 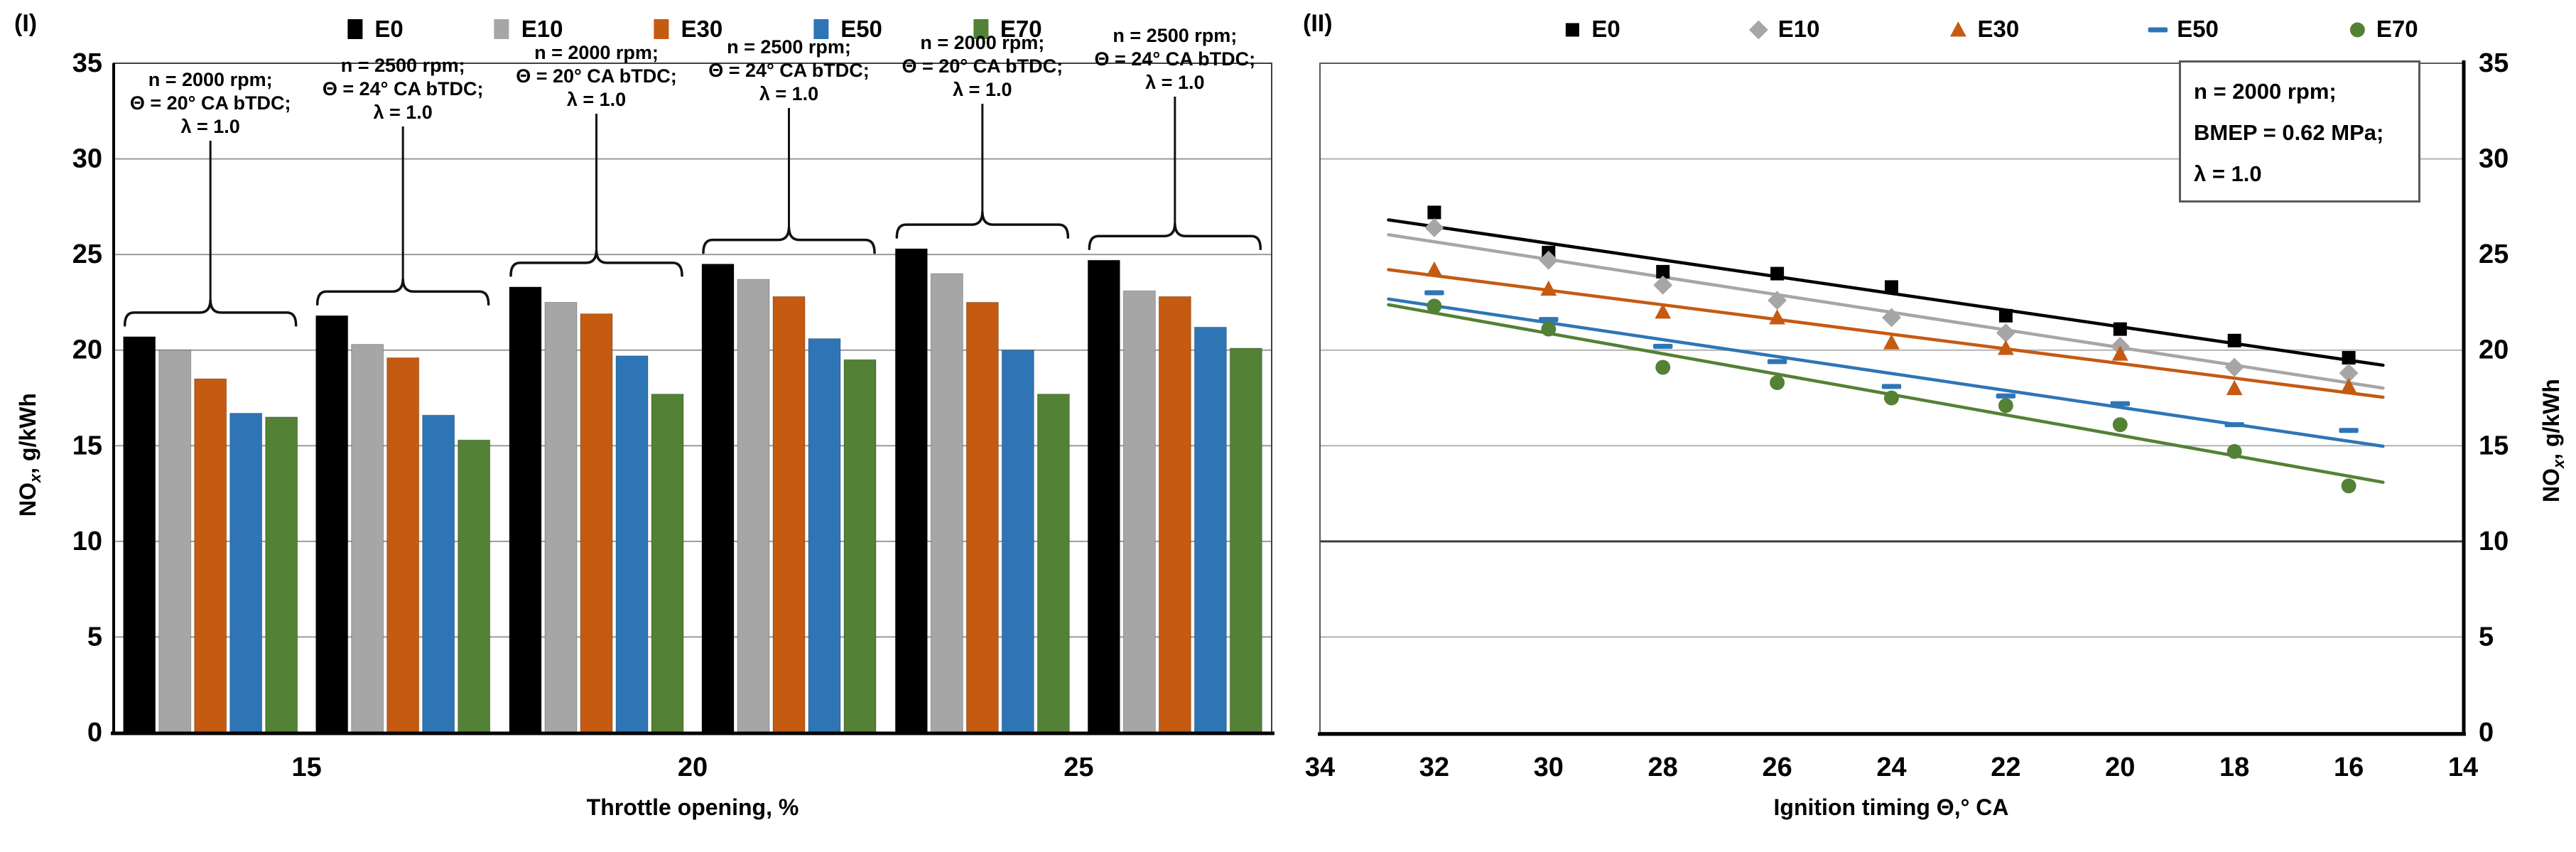 I want to click on diamond-icon, so click(x=501, y=29).